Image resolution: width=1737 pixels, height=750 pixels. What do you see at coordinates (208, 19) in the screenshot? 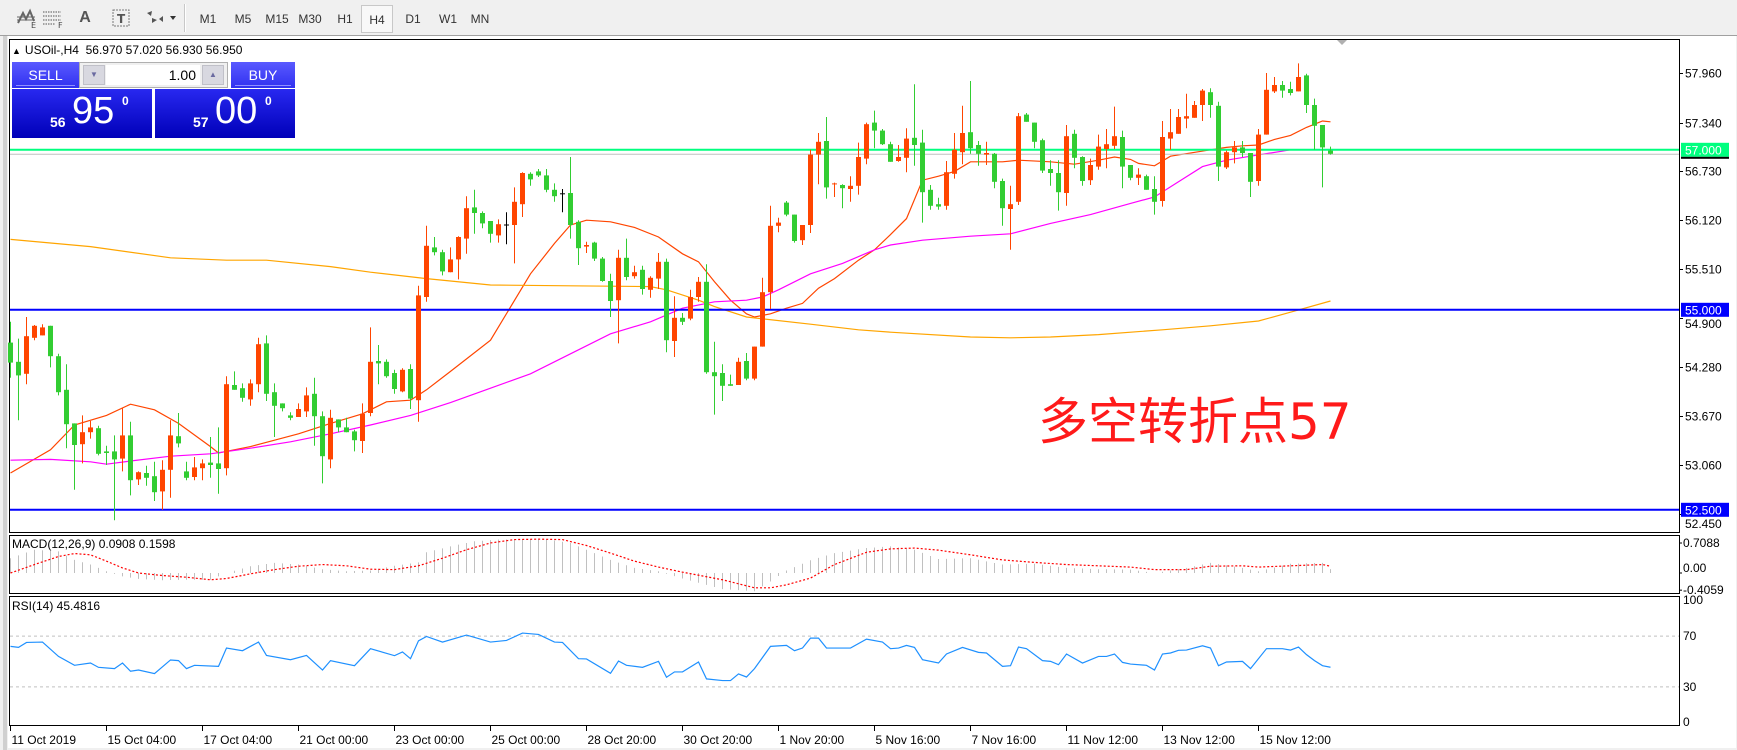
I see `timeframe-m1: M1` at bounding box center [208, 19].